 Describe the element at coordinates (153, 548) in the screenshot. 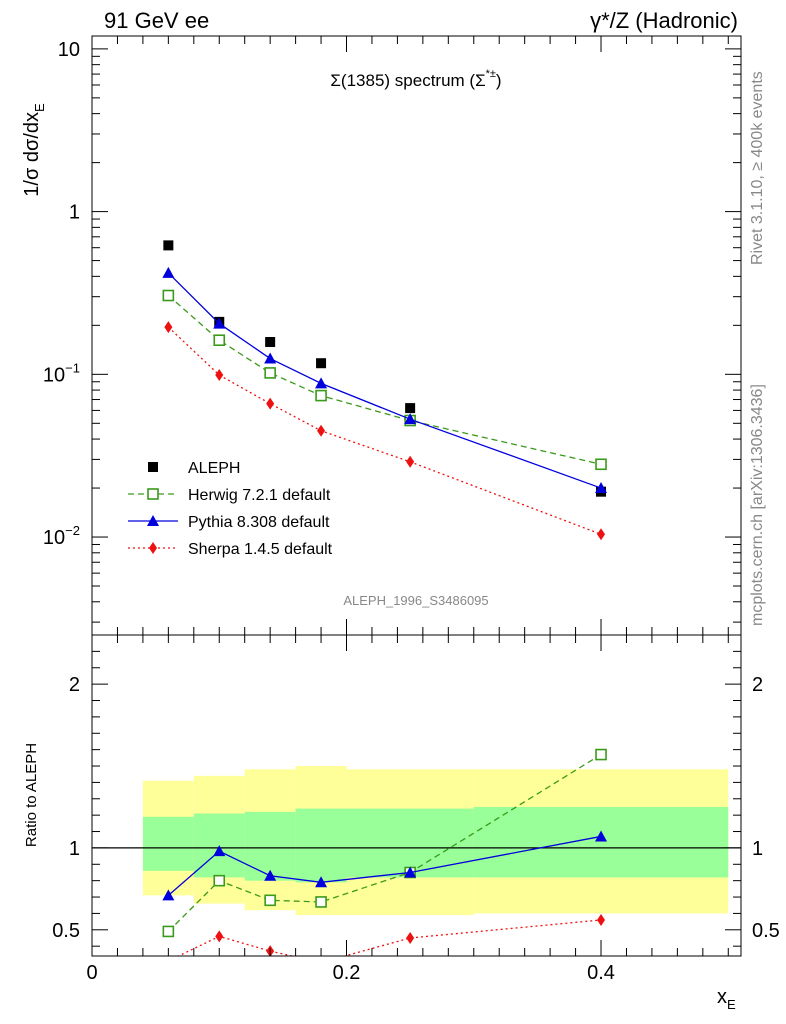

I see `legend-marker-sherpa` at that location.